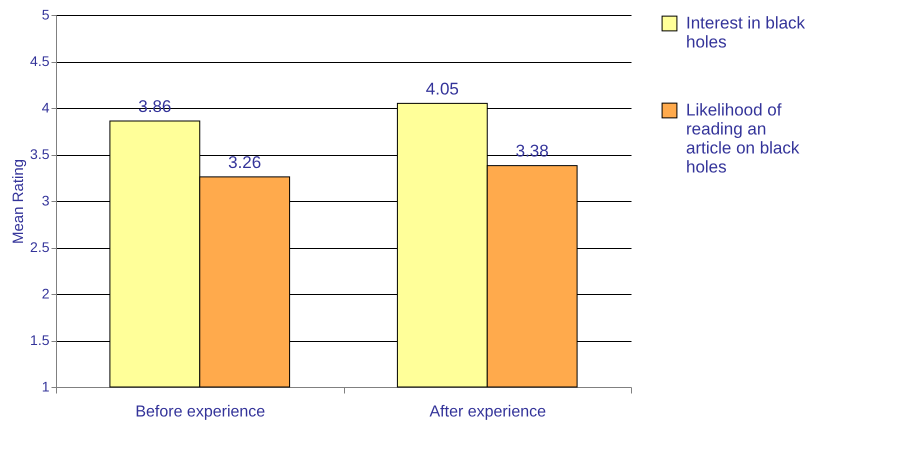  Describe the element at coordinates (19, 201) in the screenshot. I see `y-axis-title: Mean Rating` at that location.